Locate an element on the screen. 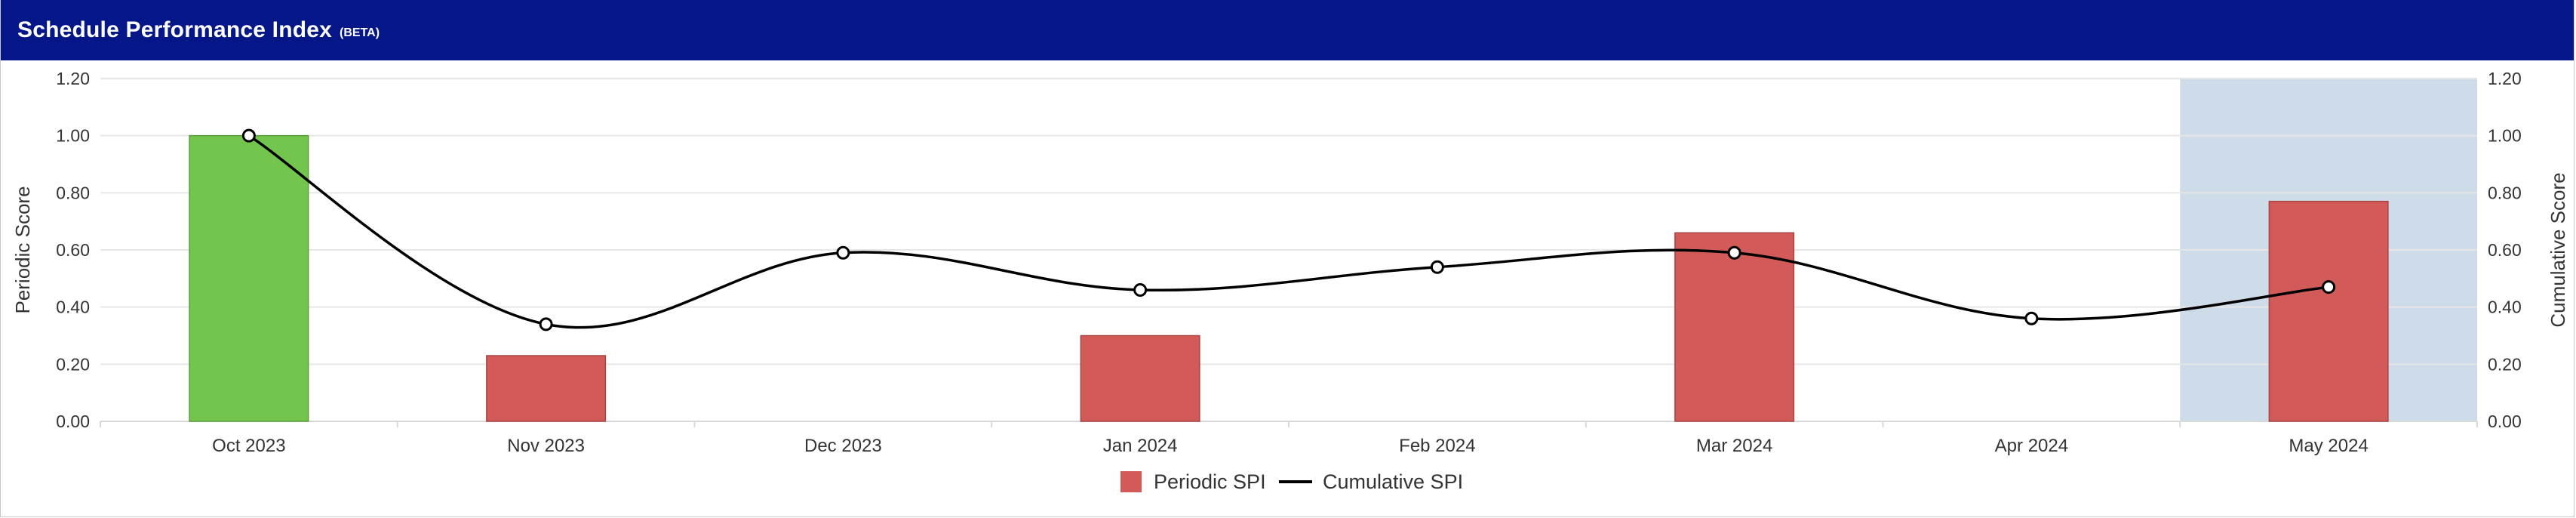 This screenshot has width=2576, height=518. bar-jan-2024 is located at coordinates (1140, 378).